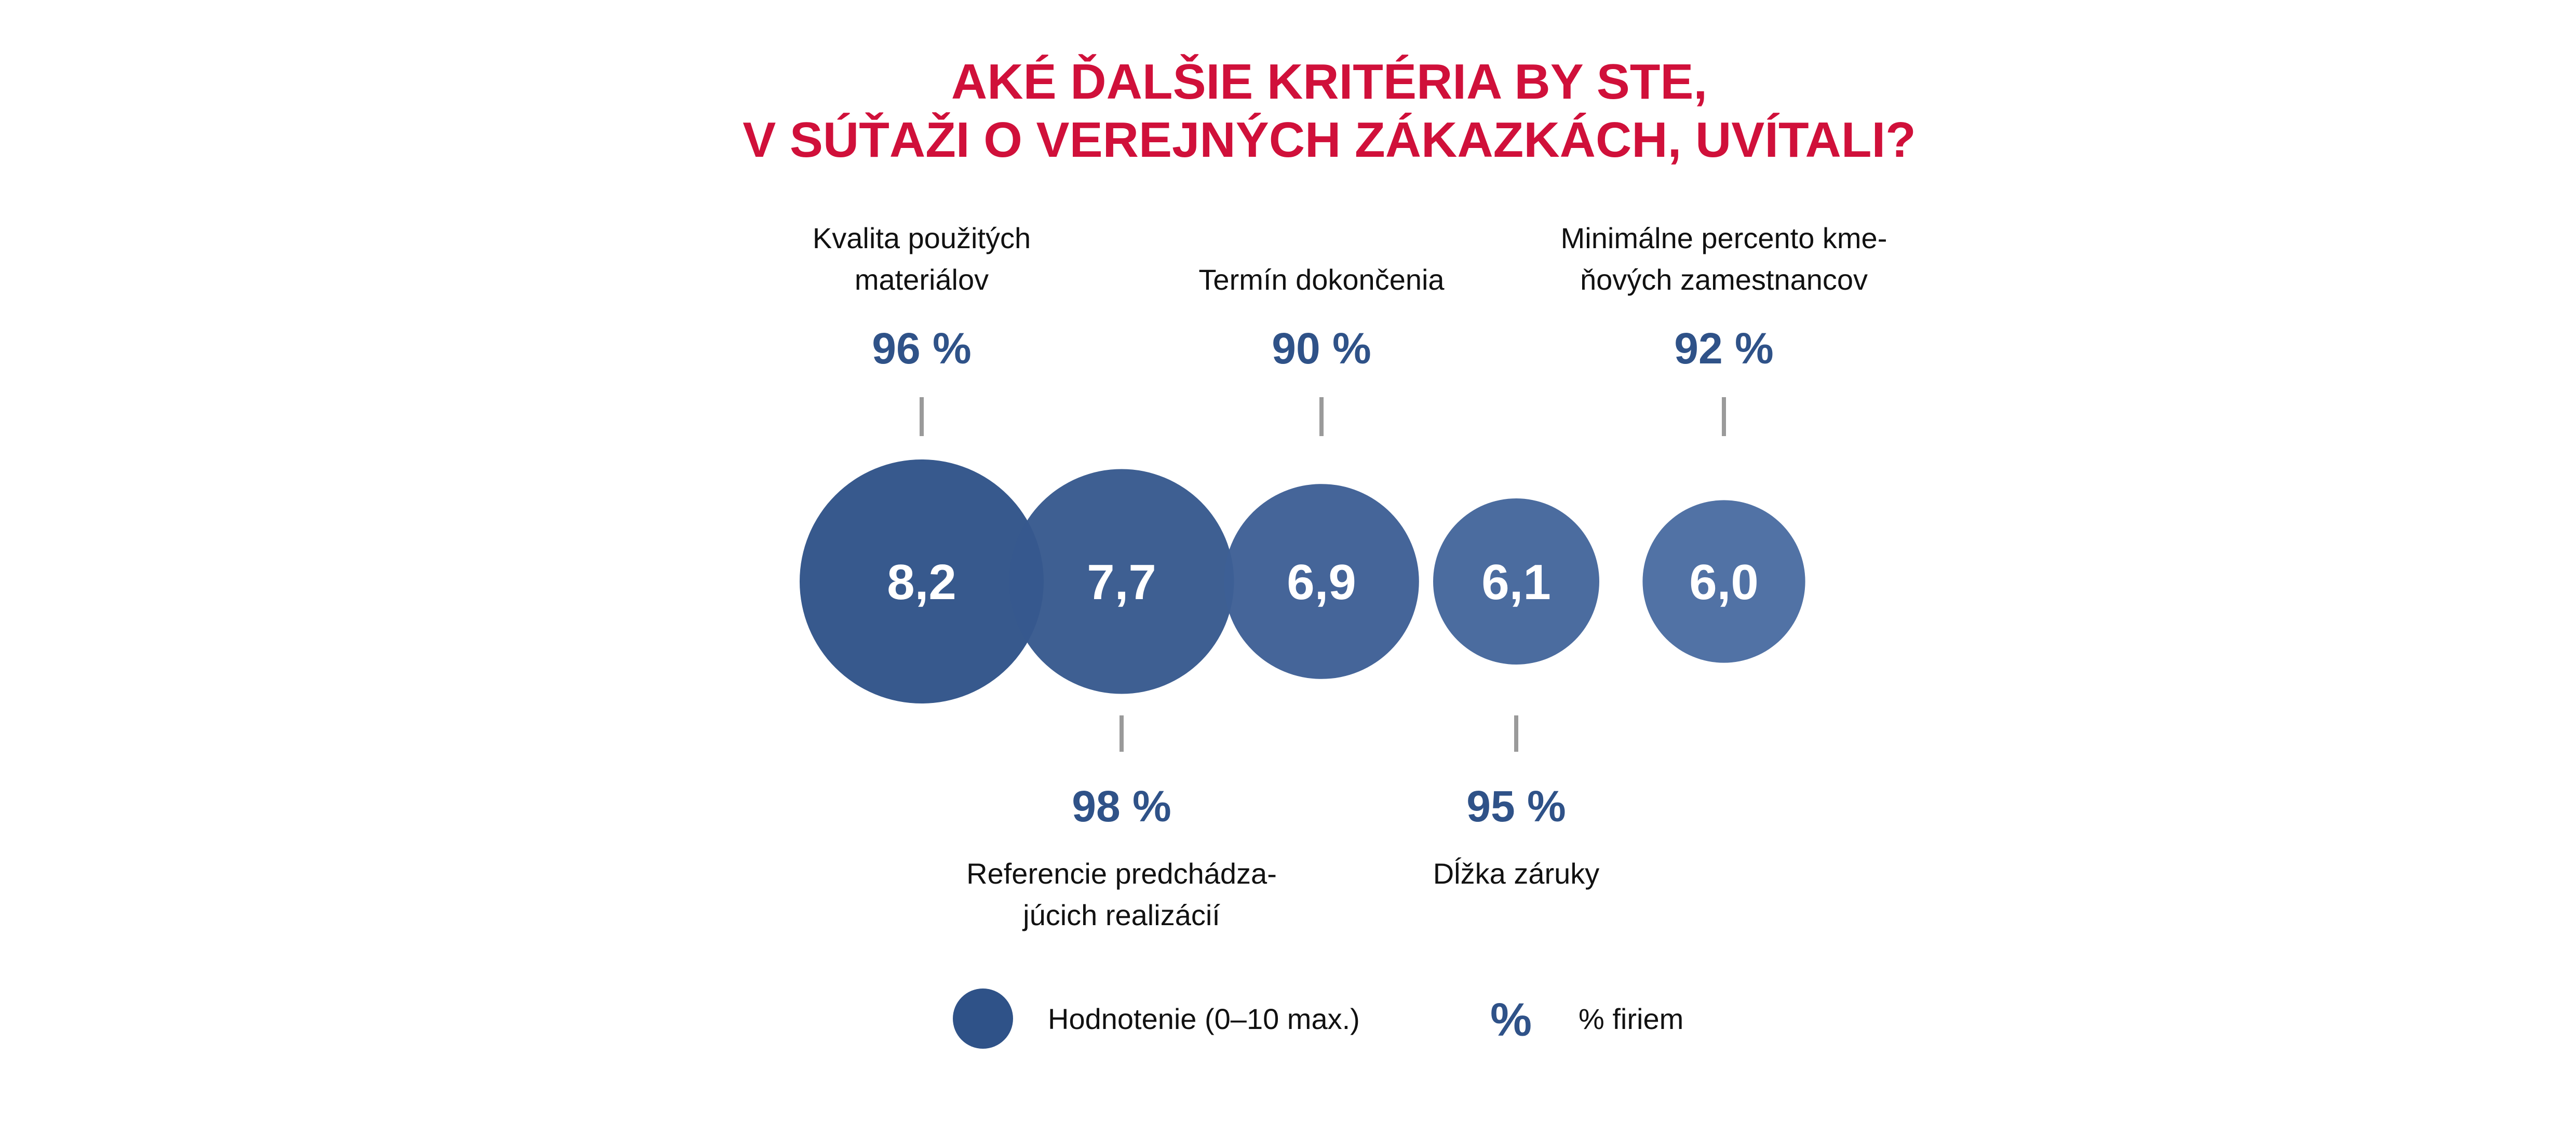  What do you see at coordinates (1121, 873) in the screenshot?
I see `criterion-label: Referencie predchádza-` at bounding box center [1121, 873].